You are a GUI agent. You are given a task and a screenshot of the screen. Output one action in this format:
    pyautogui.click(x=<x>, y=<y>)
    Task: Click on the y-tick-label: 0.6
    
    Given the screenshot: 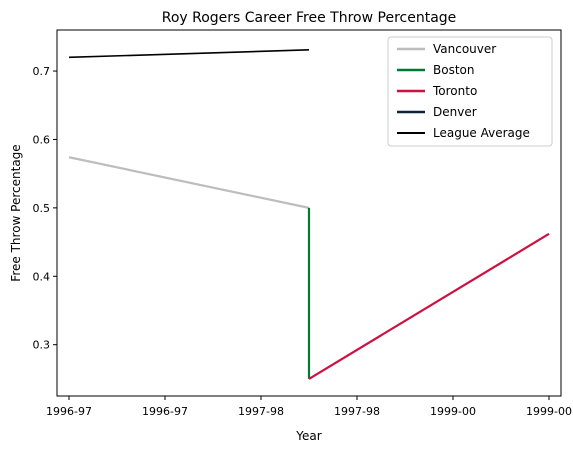 What is the action you would take?
    pyautogui.click(x=42, y=139)
    